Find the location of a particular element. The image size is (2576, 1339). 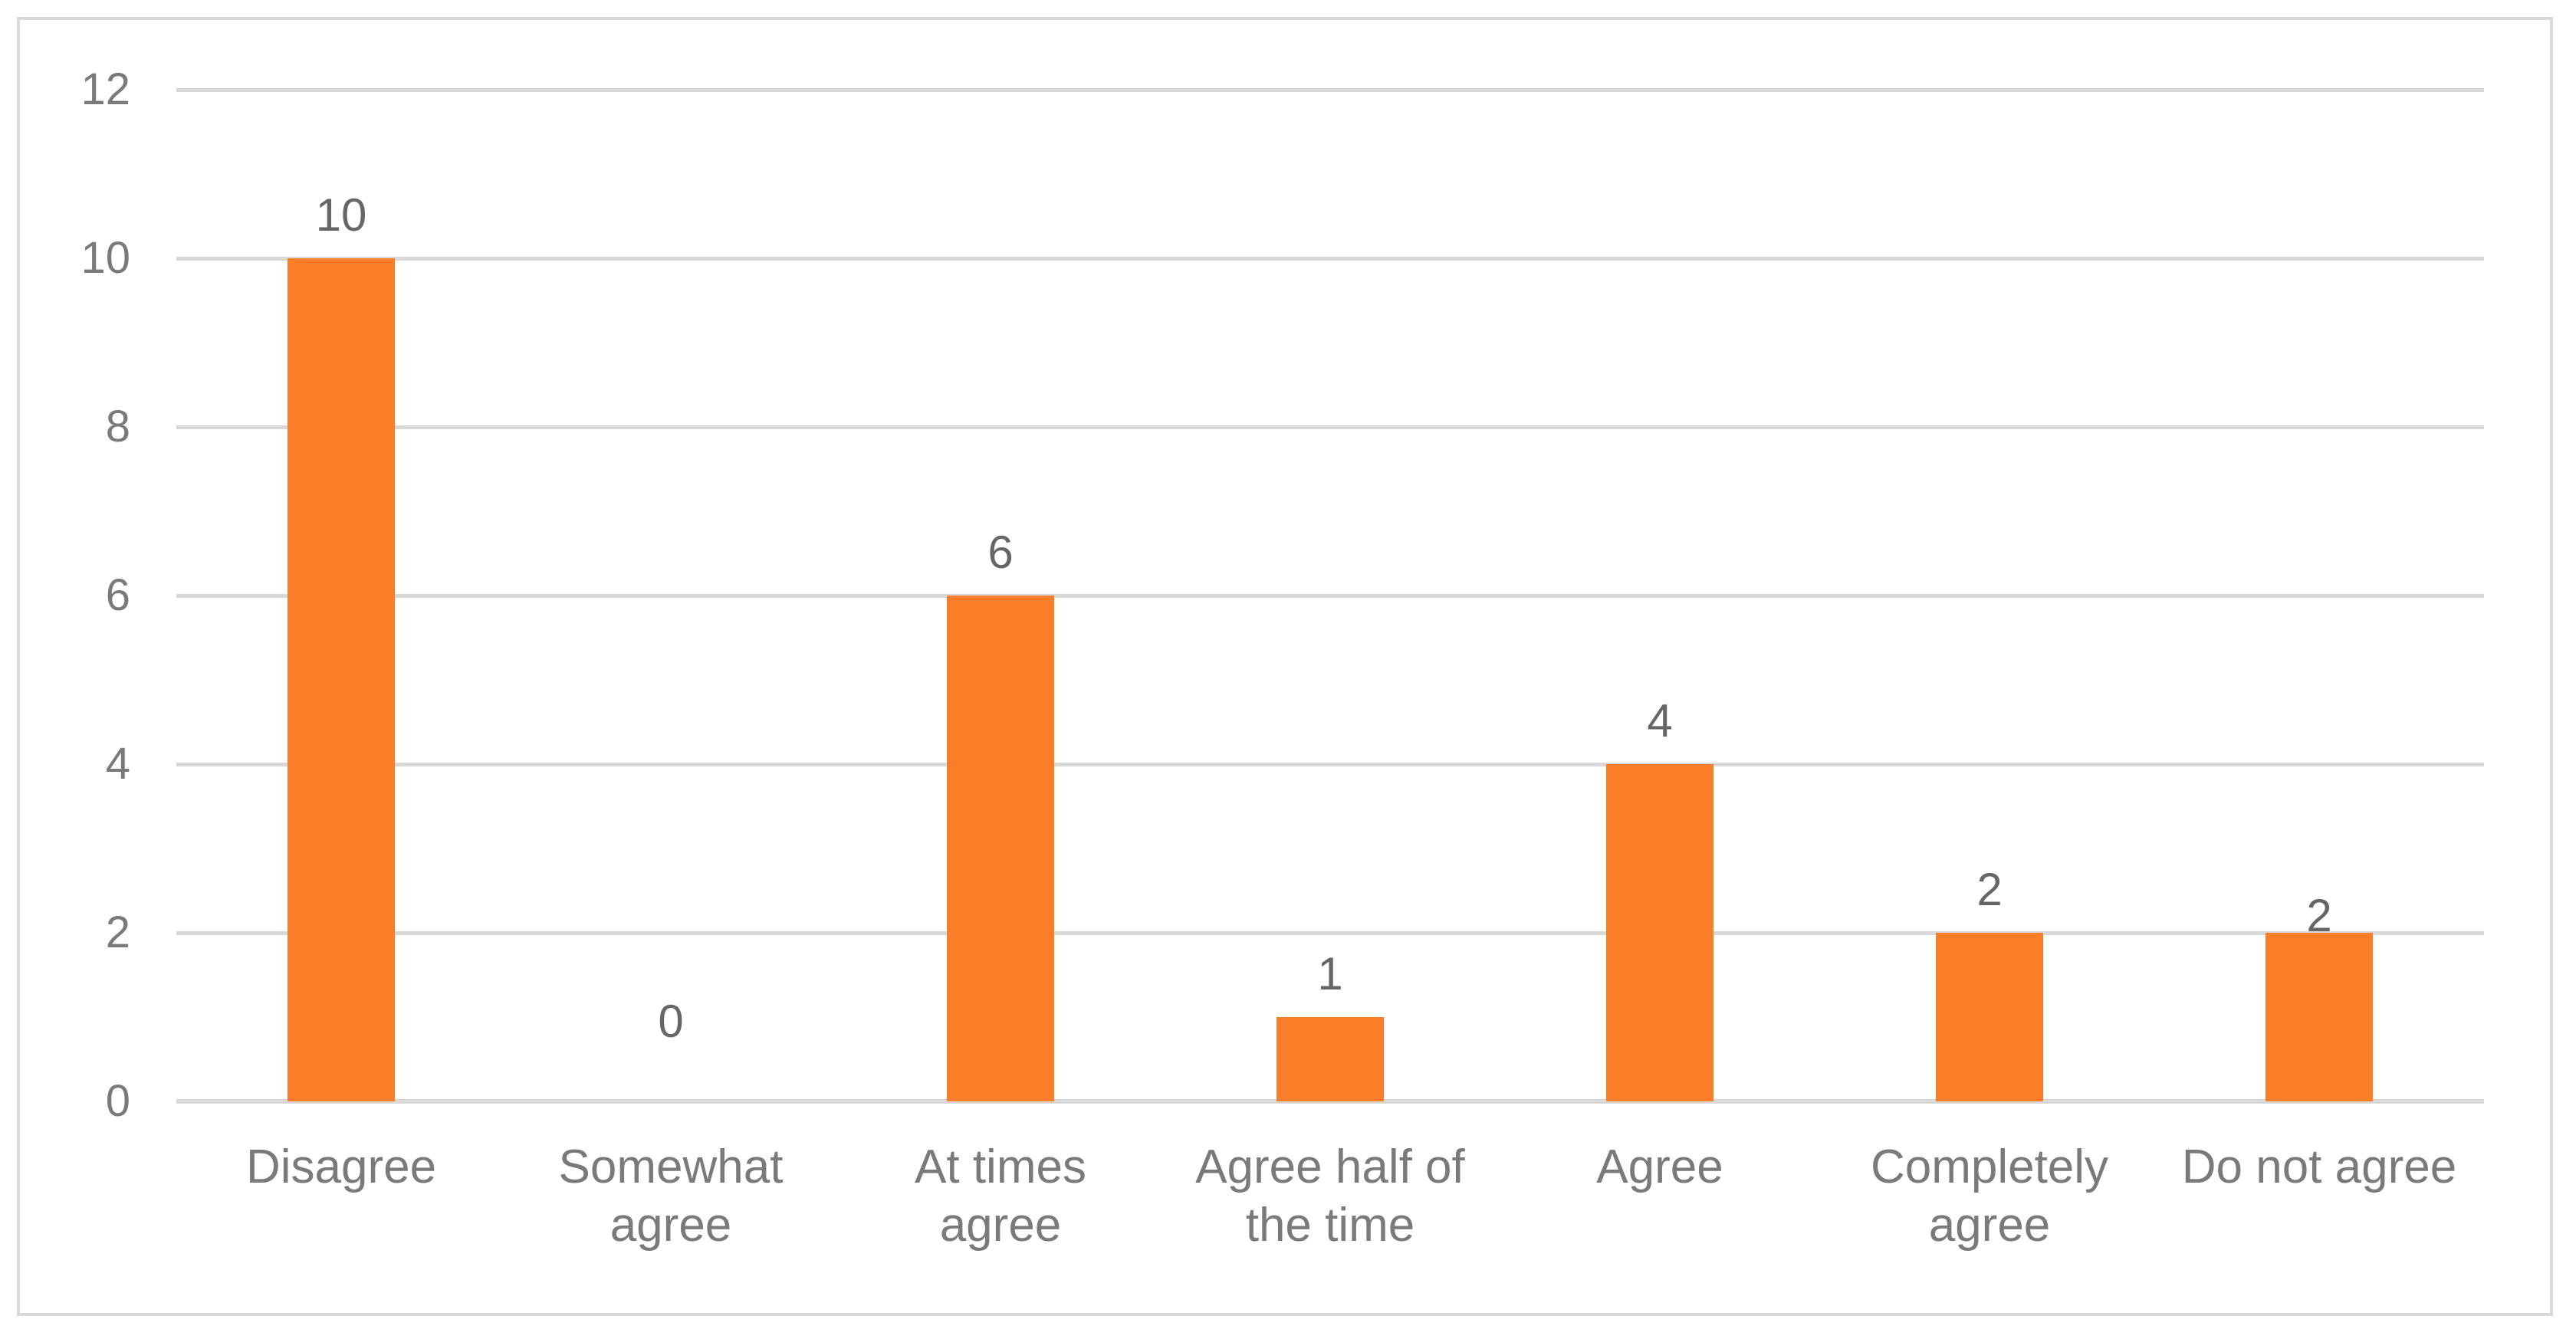

bar-agree-half-of-the-time is located at coordinates (1330, 1059).